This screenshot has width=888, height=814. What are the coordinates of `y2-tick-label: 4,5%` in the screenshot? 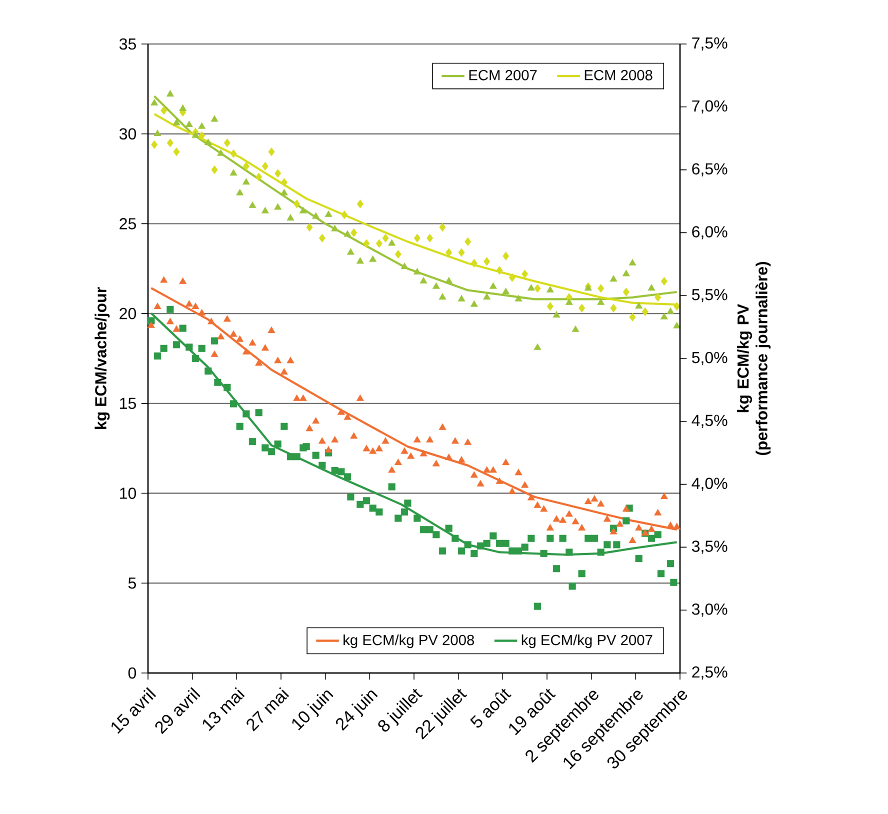 It's located at (710, 421).